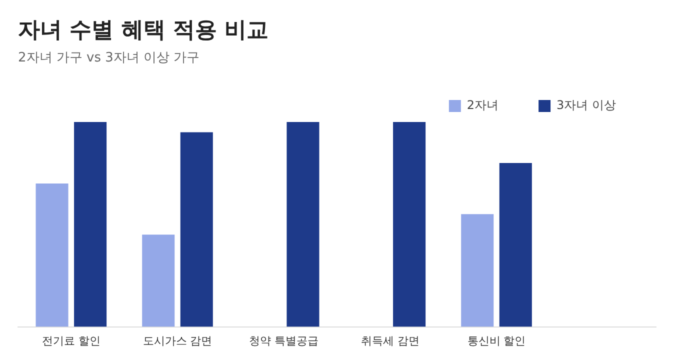 The height and width of the screenshot is (360, 680). Describe the element at coordinates (390, 341) in the screenshot. I see `x-tick-label: 취득세 감면` at that location.